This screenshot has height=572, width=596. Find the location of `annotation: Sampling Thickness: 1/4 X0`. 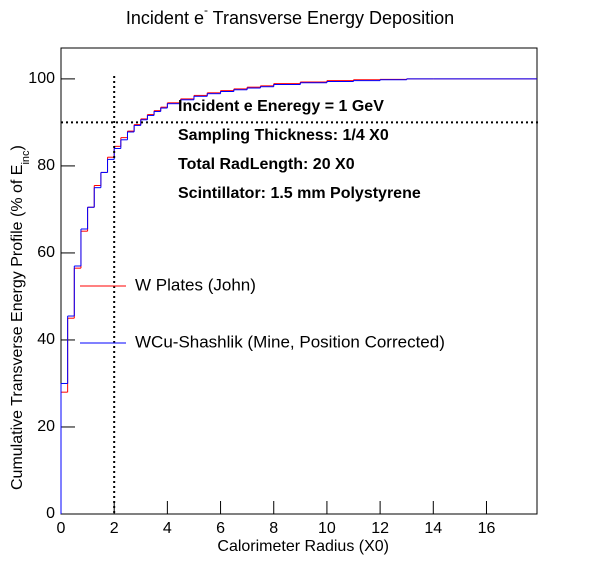

annotation: Sampling Thickness: 1/4 X0 is located at coordinates (283, 135).